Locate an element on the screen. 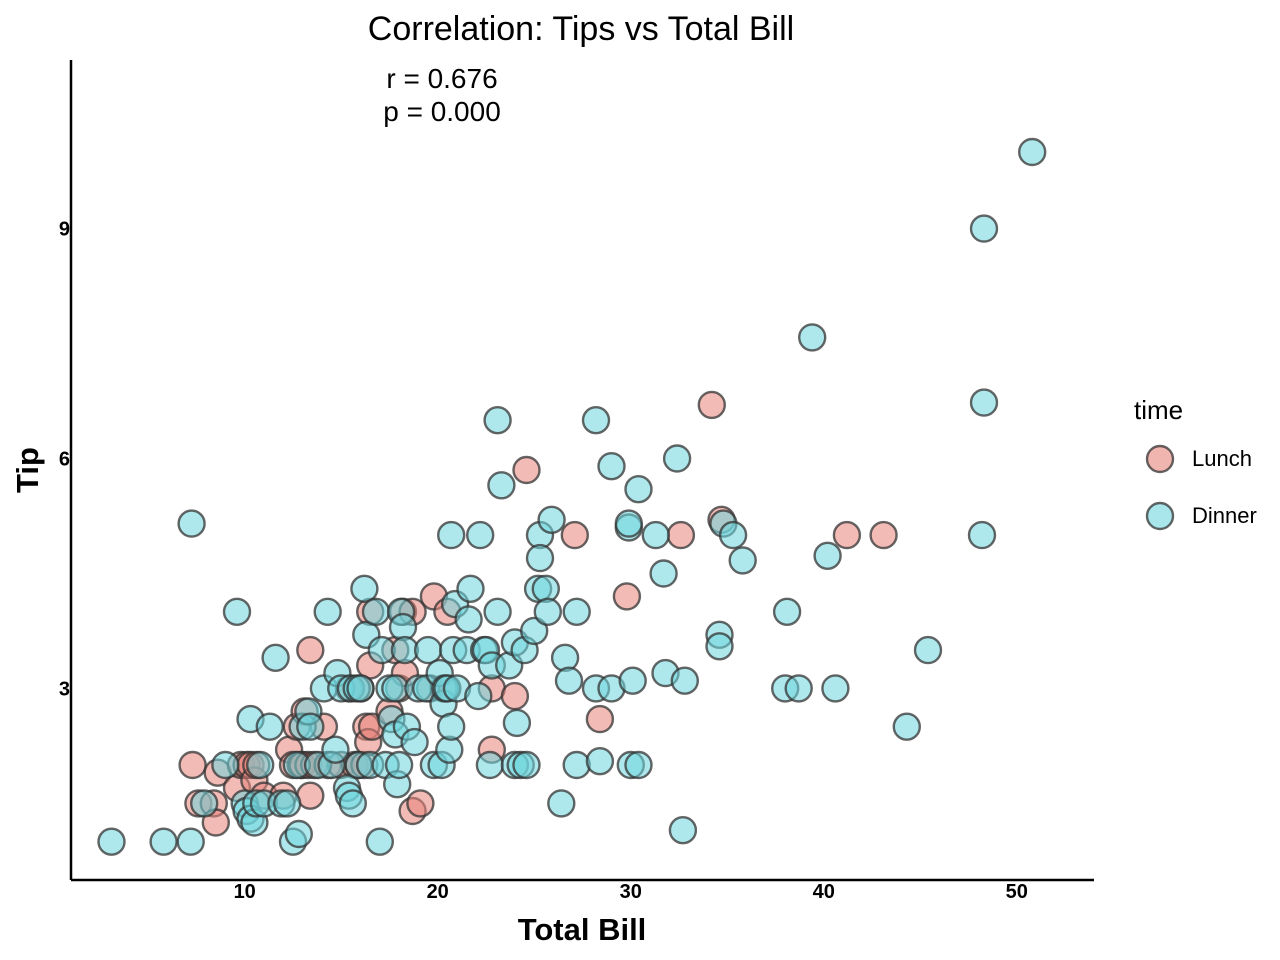 The height and width of the screenshot is (960, 1280). x-axis-label: Total Bill is located at coordinates (582, 929).